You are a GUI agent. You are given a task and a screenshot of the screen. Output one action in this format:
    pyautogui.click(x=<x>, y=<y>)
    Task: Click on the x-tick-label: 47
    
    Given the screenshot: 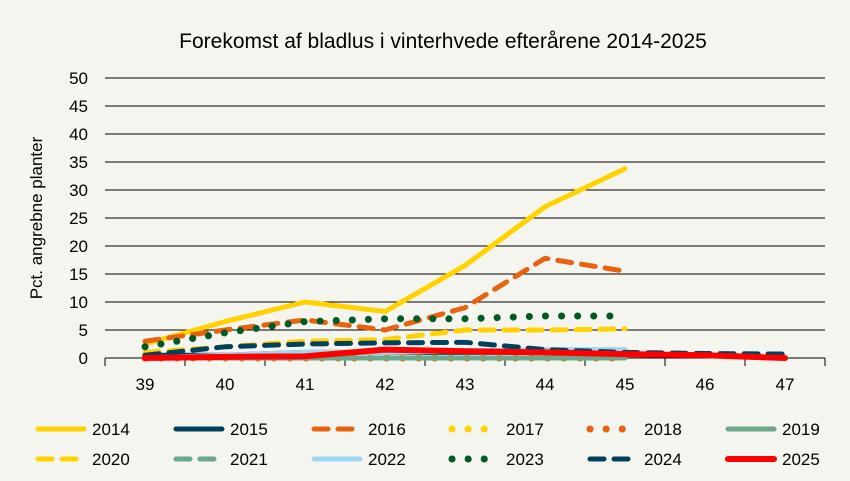 What is the action you would take?
    pyautogui.click(x=785, y=384)
    